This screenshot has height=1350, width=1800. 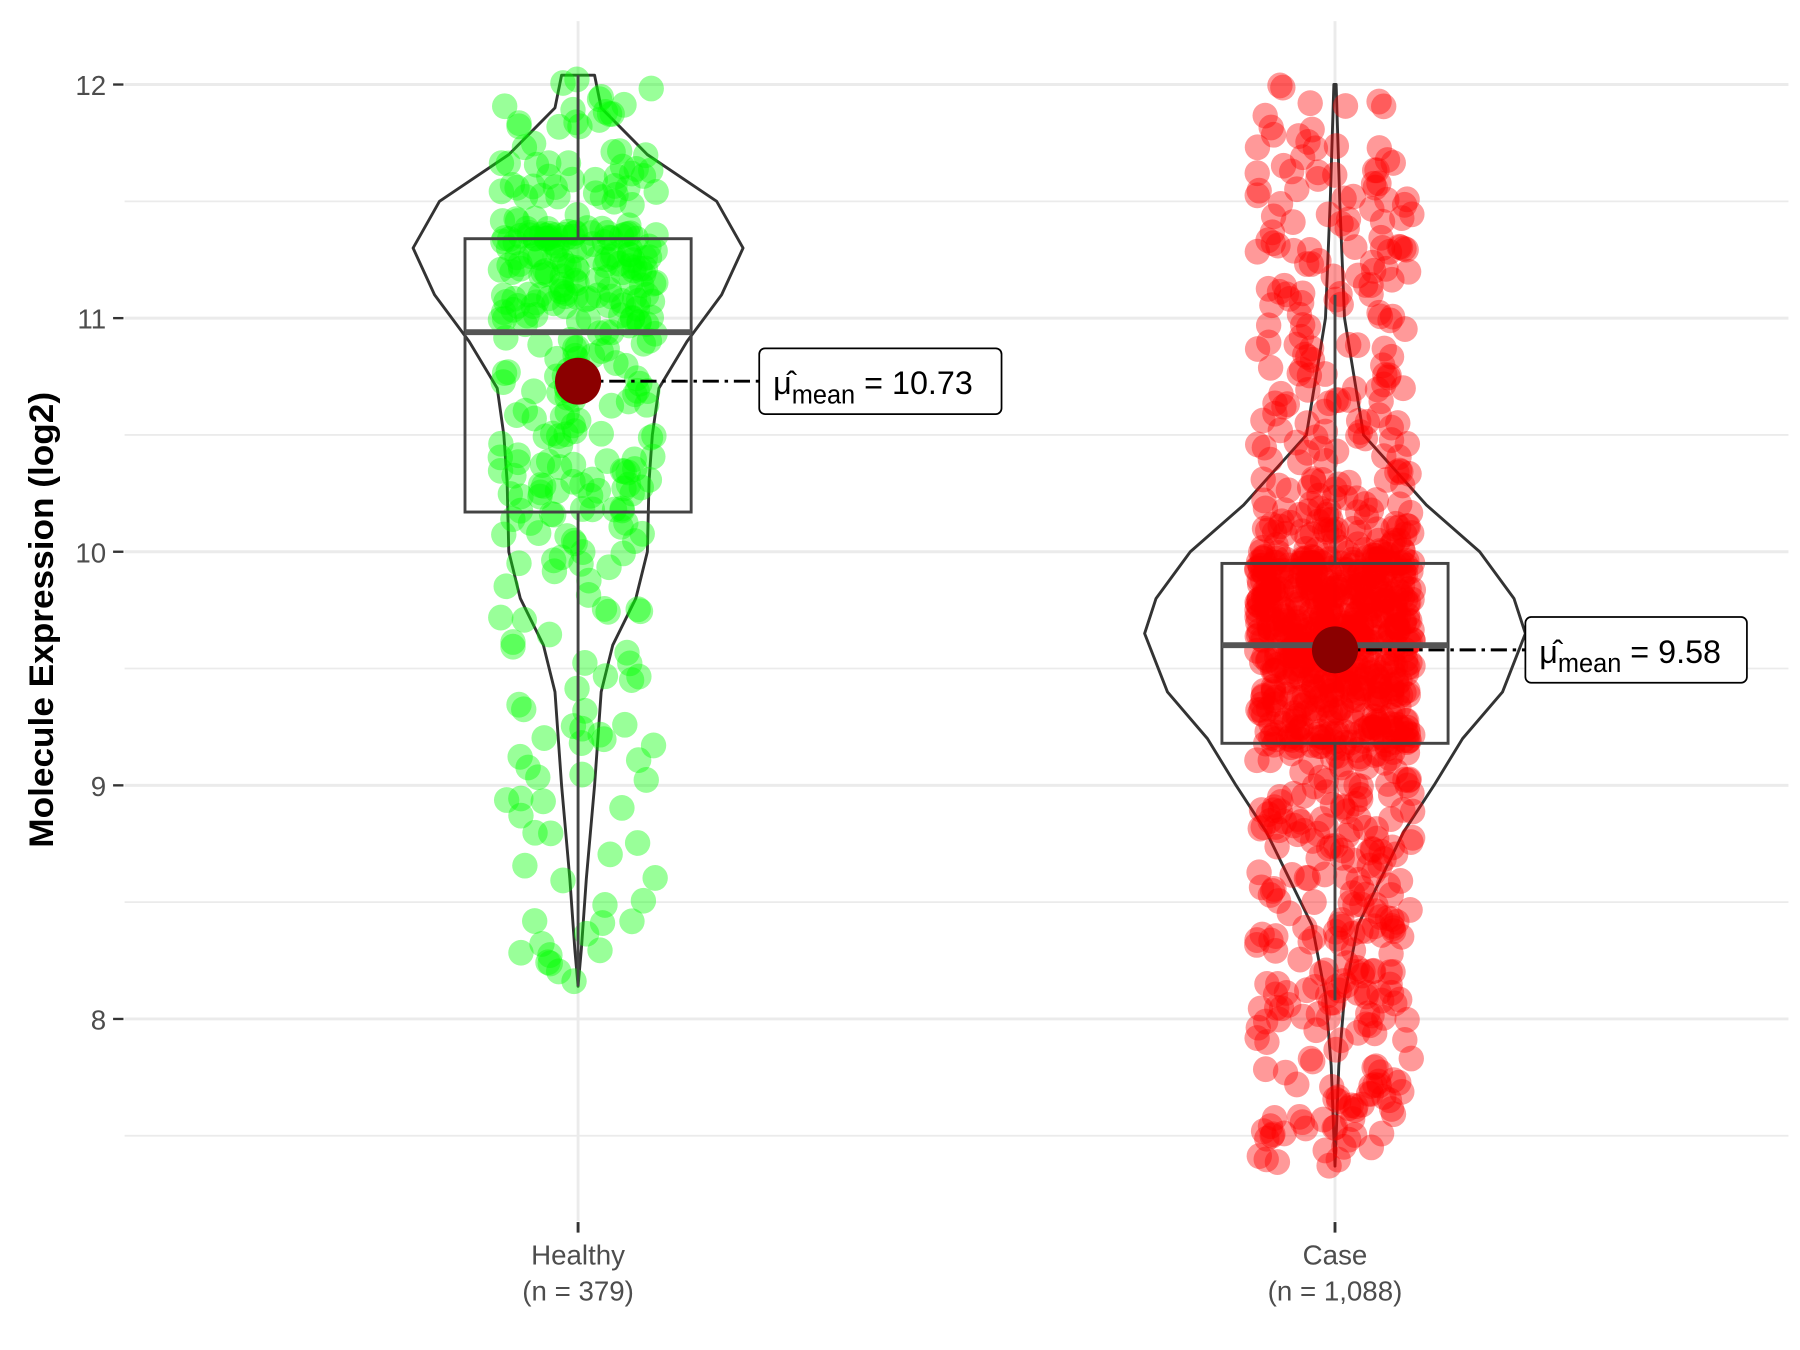 What do you see at coordinates (1335, 650) in the screenshot?
I see `mean-point` at bounding box center [1335, 650].